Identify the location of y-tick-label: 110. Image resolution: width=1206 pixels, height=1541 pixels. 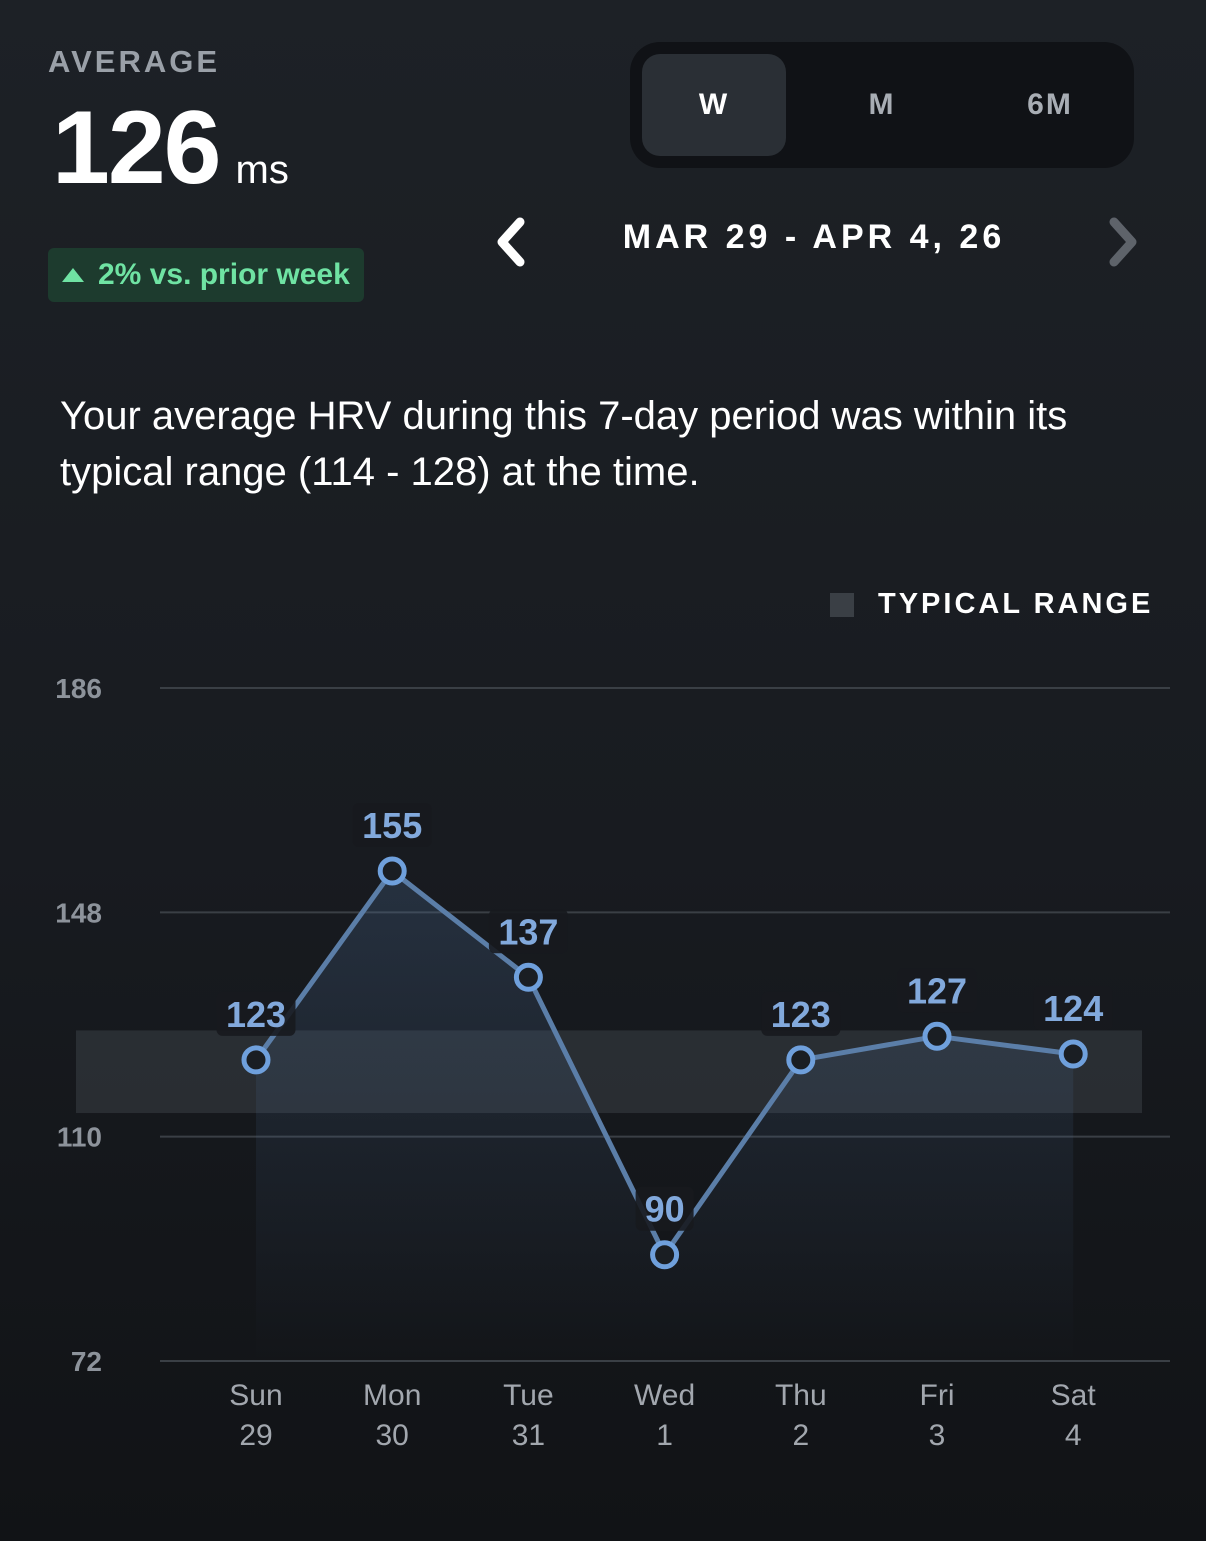
(79, 1137).